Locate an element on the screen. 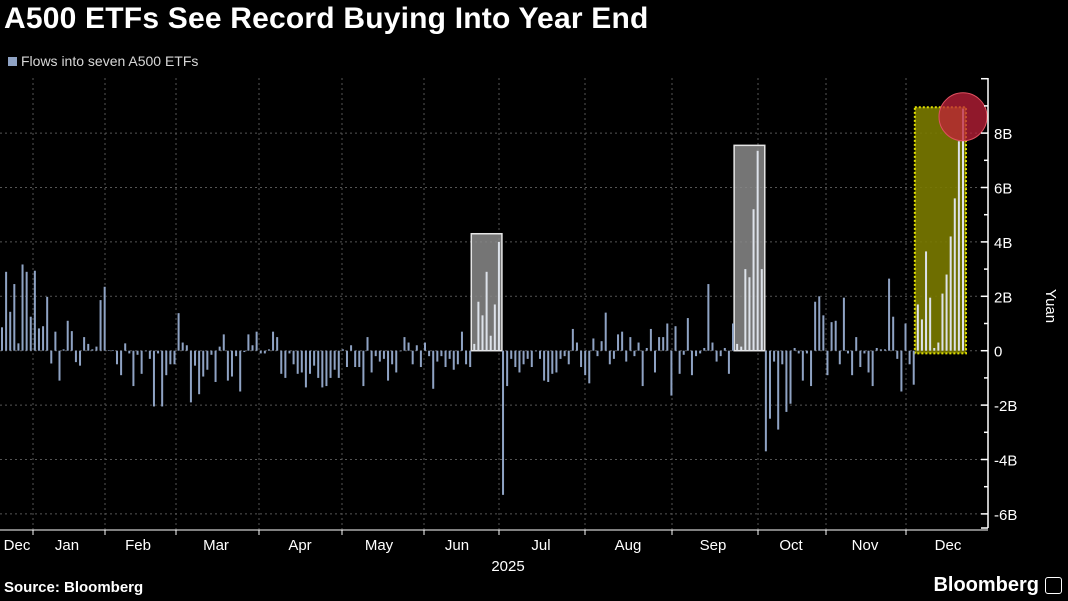 Image resolution: width=1068 pixels, height=601 pixels. x-tick-label: Jul is located at coordinates (540, 545).